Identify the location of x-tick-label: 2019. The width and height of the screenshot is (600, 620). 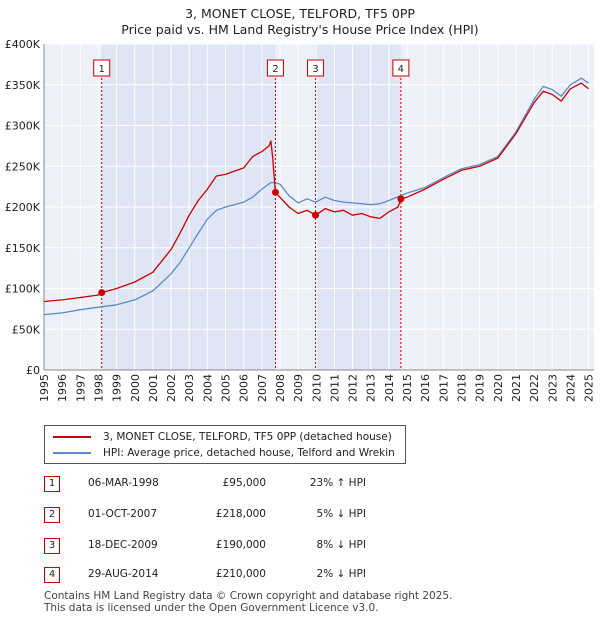
(480, 388).